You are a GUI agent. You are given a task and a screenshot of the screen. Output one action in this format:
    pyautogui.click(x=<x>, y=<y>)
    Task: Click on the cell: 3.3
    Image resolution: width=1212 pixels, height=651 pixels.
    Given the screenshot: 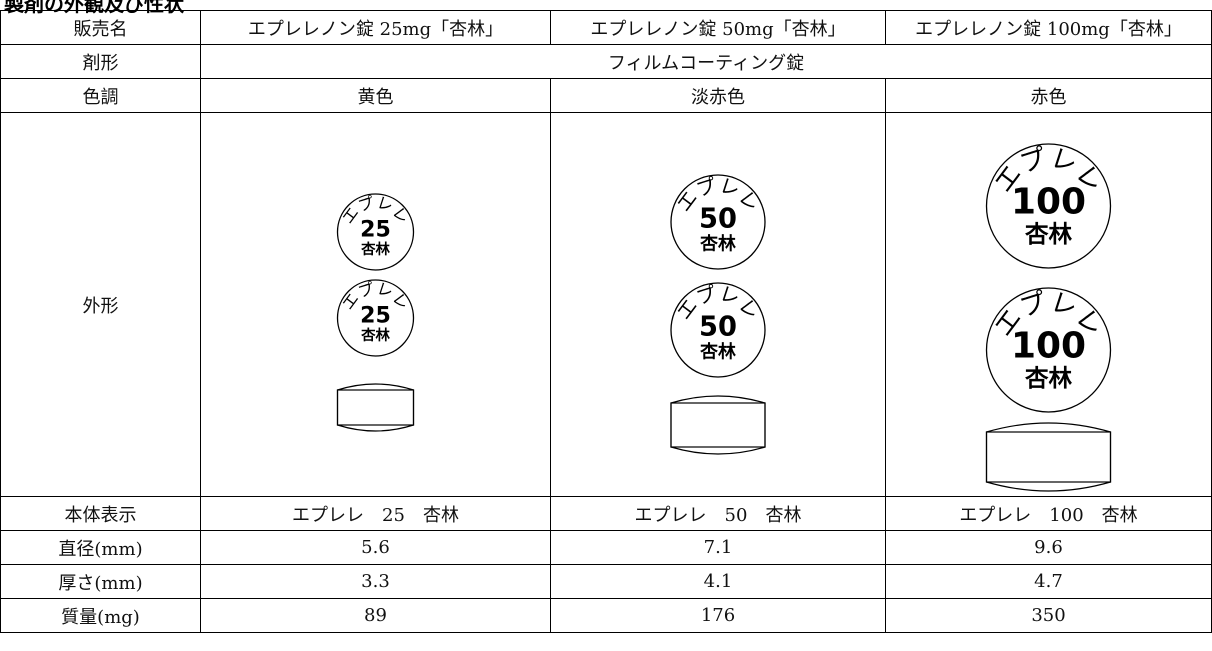 What is the action you would take?
    pyautogui.click(x=375, y=581)
    